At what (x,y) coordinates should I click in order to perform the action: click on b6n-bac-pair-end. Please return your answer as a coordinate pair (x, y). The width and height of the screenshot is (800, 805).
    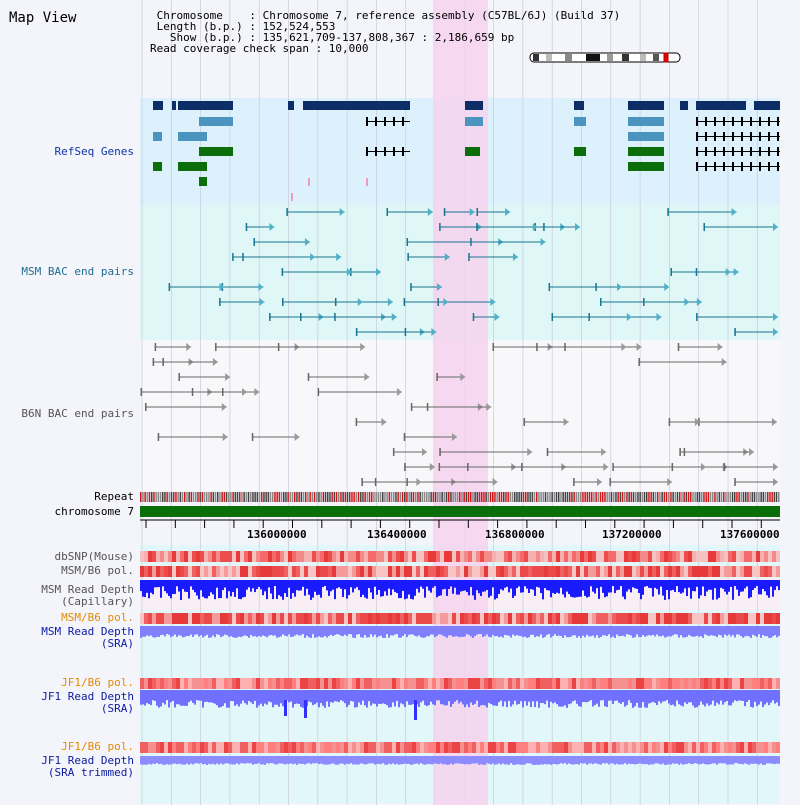
    Looking at the image, I should click on (141, 392).